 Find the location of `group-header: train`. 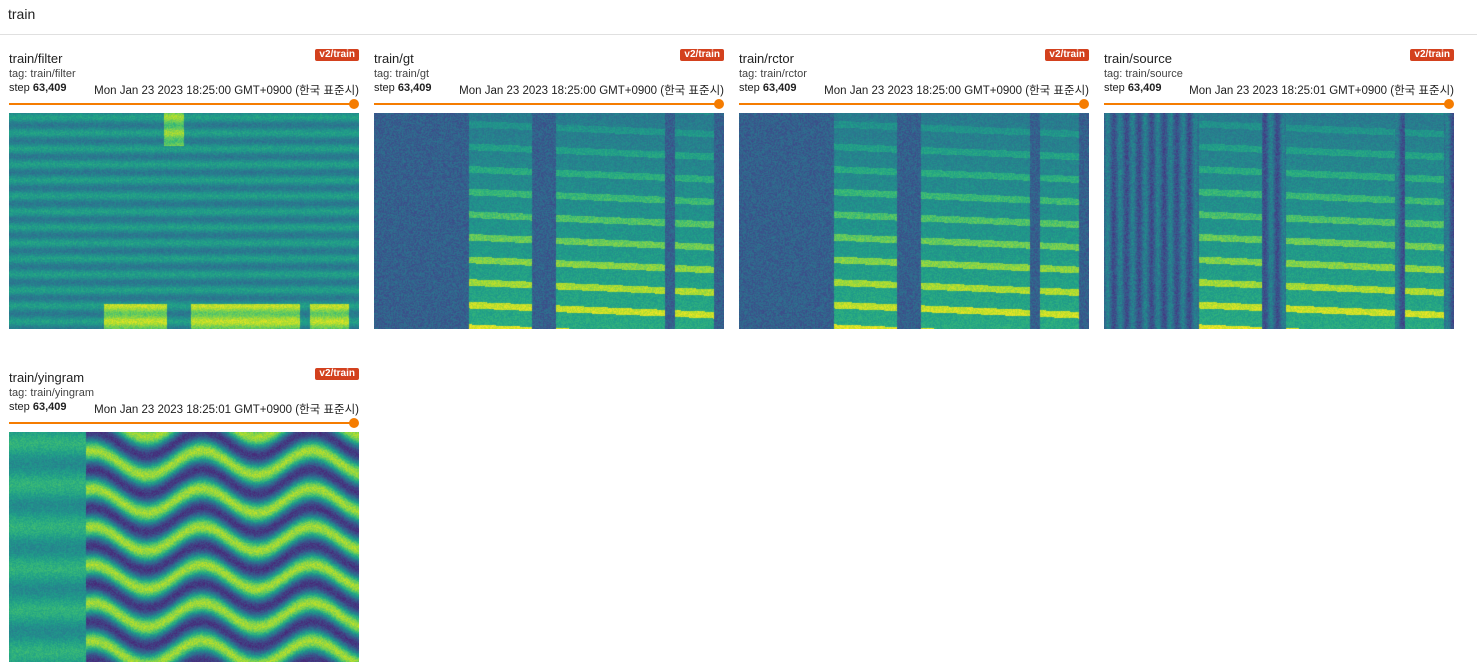

group-header: train is located at coordinates (738, 17).